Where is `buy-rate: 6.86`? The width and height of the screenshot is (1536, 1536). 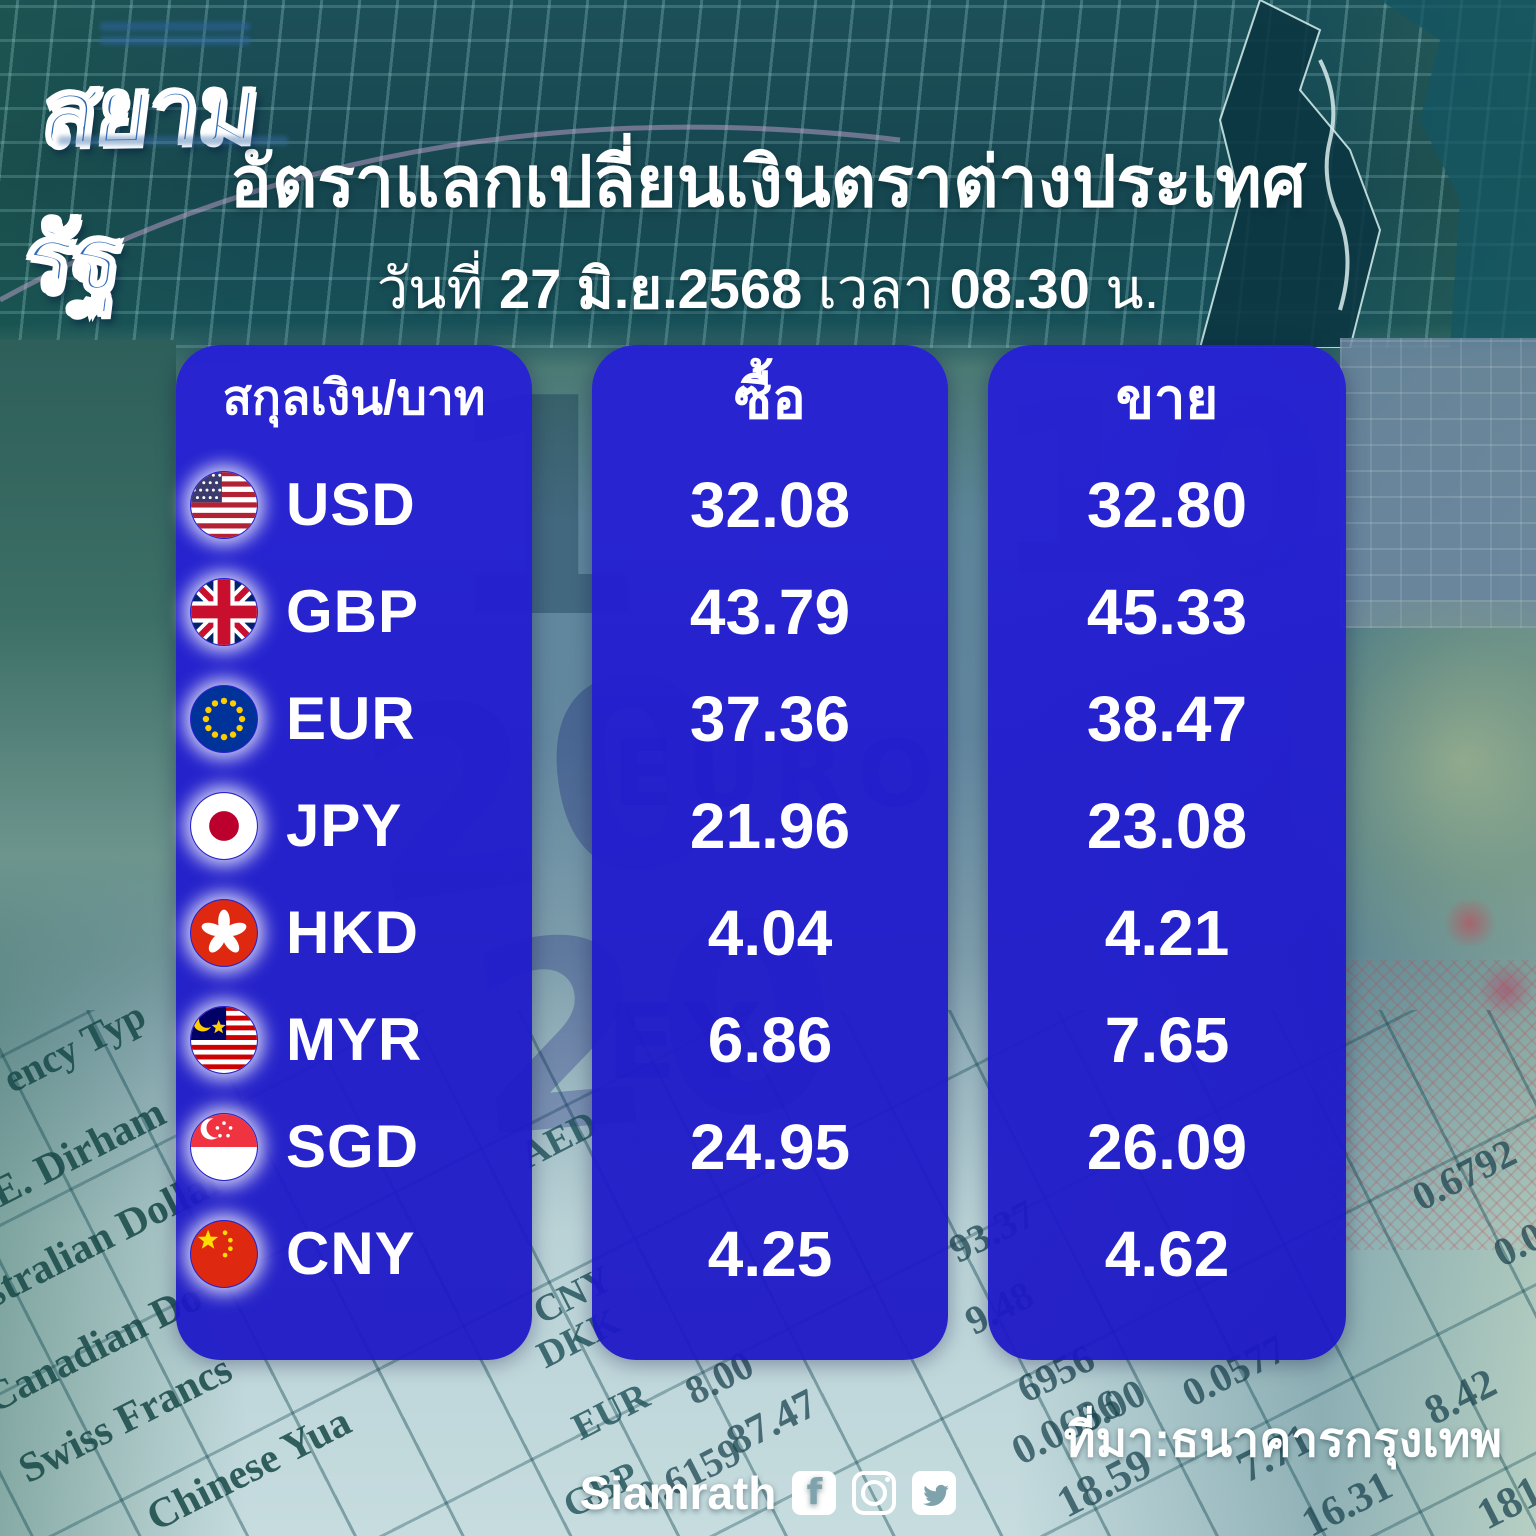 buy-rate: 6.86 is located at coordinates (770, 1039).